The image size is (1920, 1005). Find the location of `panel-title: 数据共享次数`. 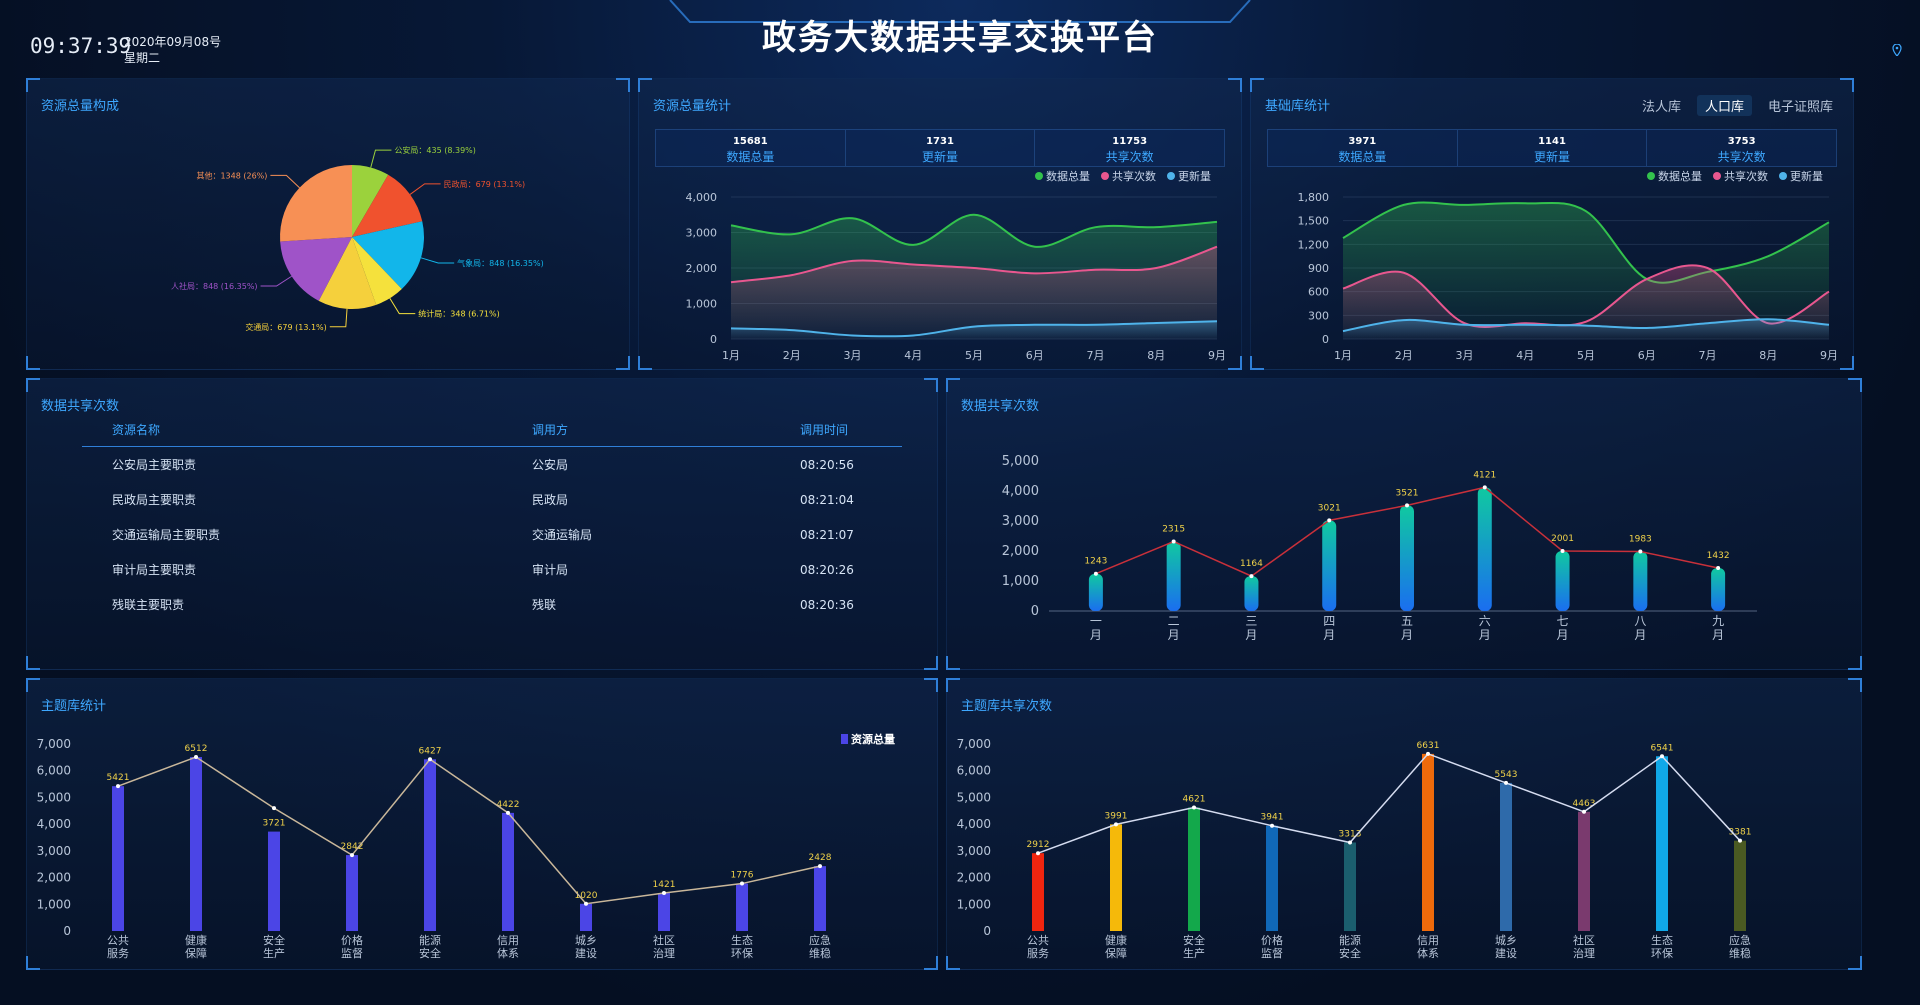

panel-title: 数据共享次数 is located at coordinates (1000, 406).